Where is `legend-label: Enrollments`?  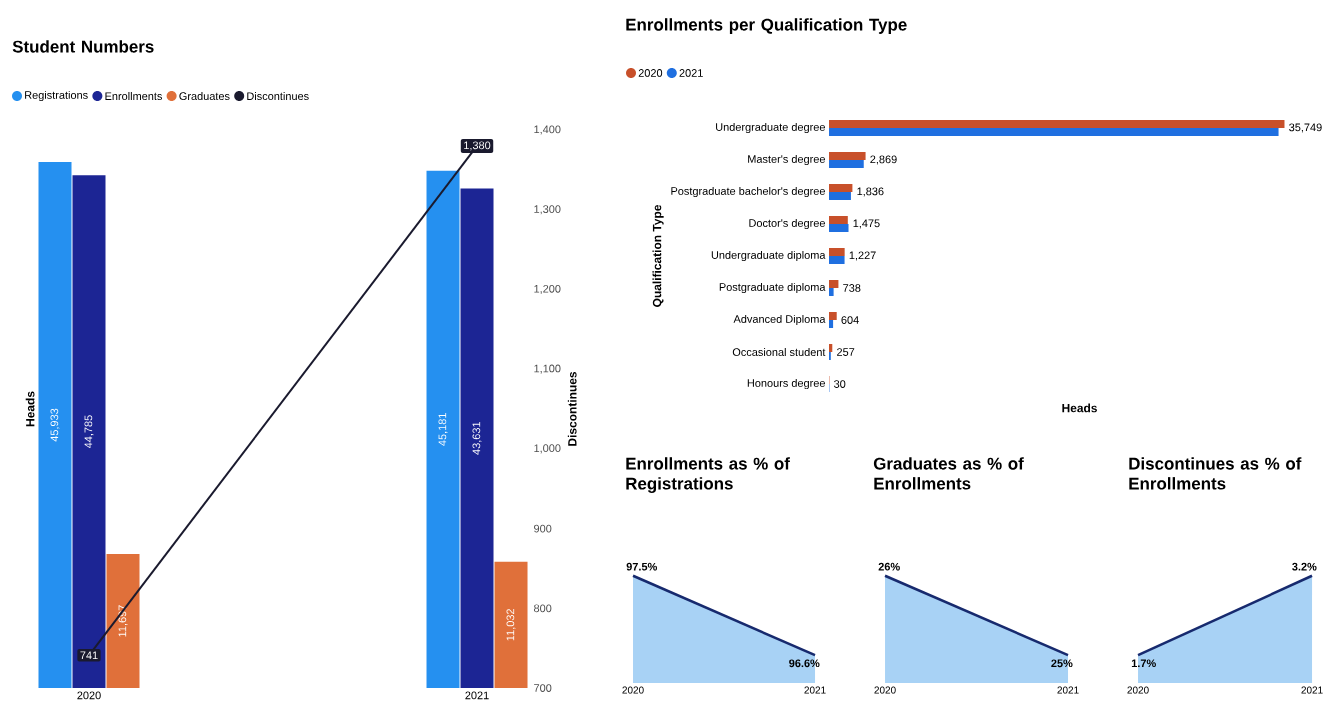 legend-label: Enrollments is located at coordinates (134, 96).